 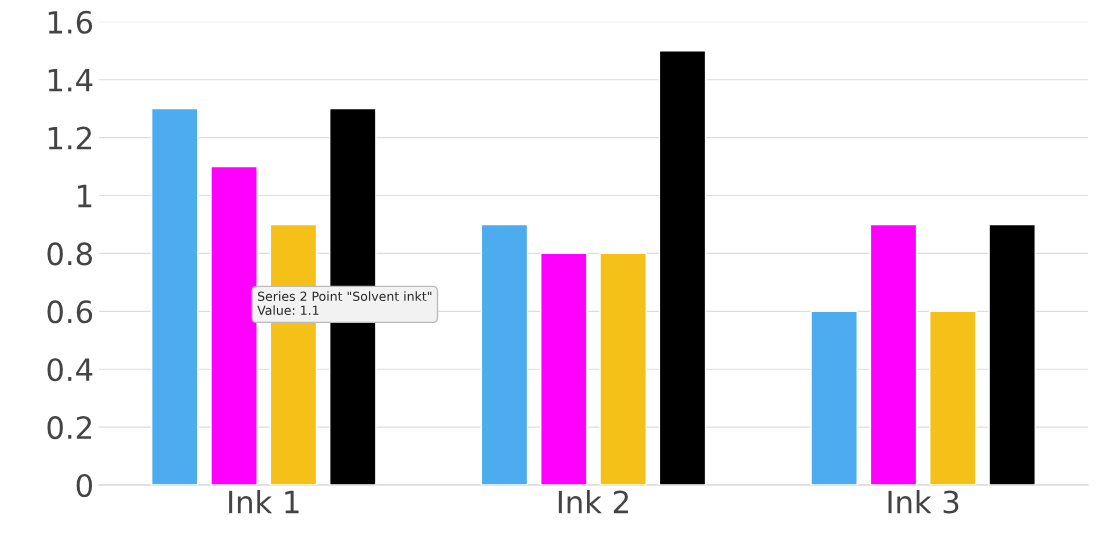 I want to click on y-tick-label: 0.6, so click(x=70, y=312).